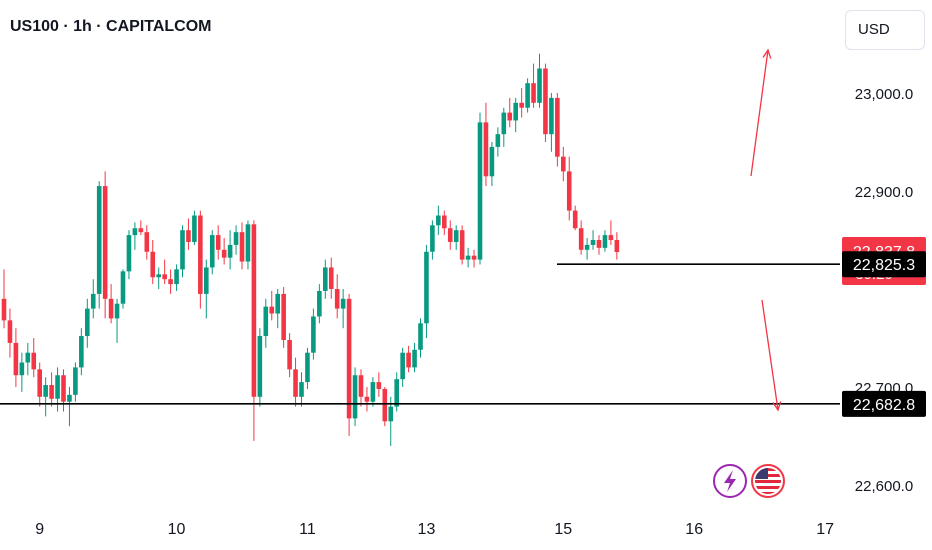 Image resolution: width=932 pixels, height=550 pixels. I want to click on lightning-icon, so click(730, 481).